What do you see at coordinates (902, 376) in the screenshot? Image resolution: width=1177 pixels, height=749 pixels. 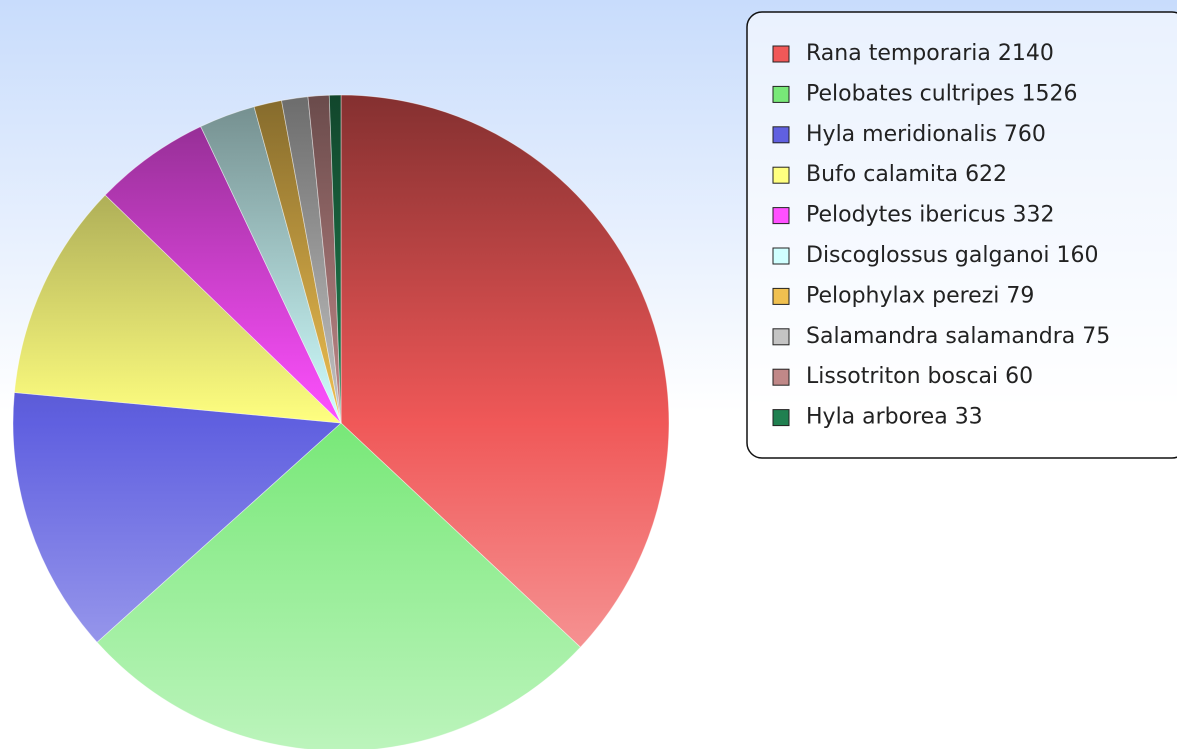 I see `legend-label: Lissotriton boscai` at bounding box center [902, 376].